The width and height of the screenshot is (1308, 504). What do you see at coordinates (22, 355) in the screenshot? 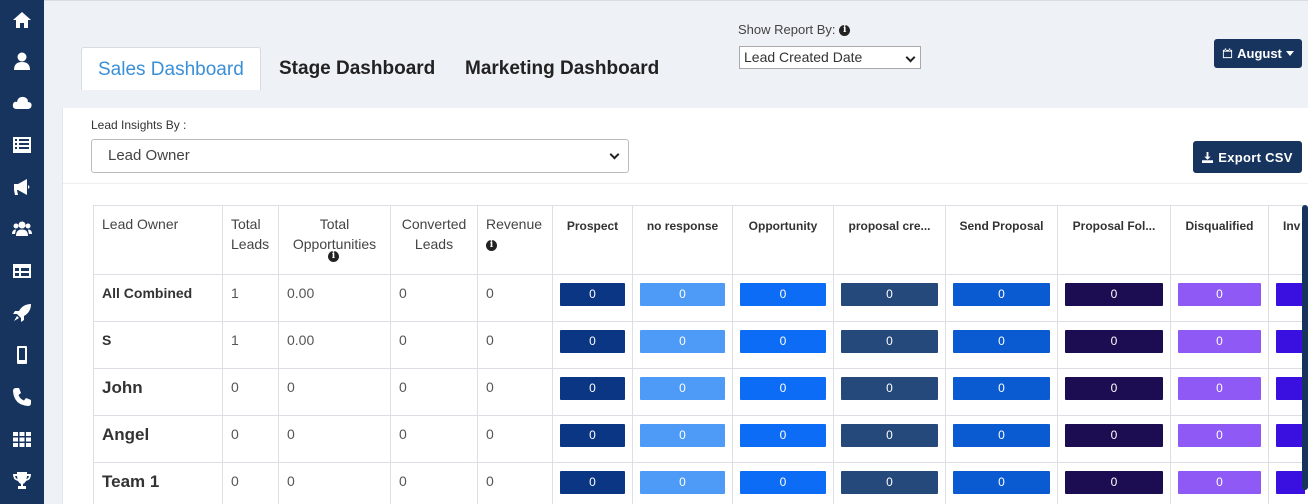
I see `mobile-icon` at bounding box center [22, 355].